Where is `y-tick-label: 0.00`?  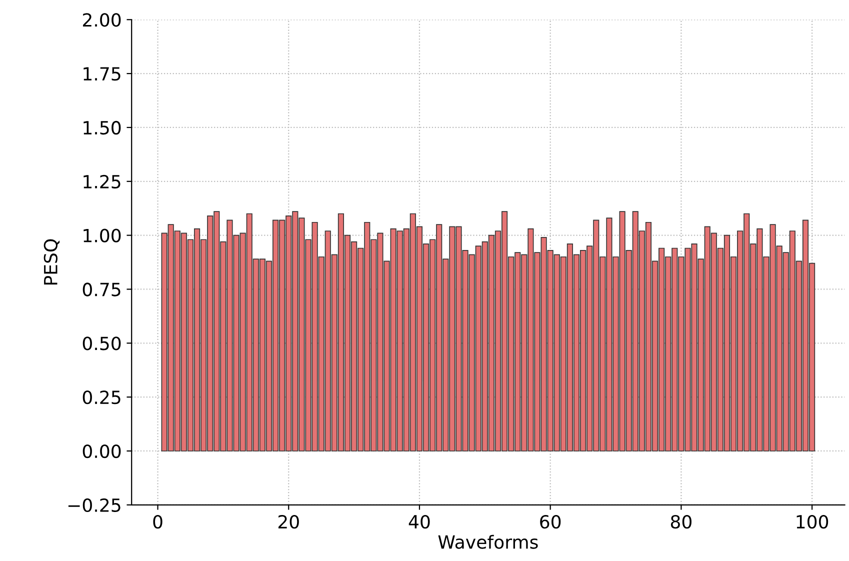
y-tick-label: 0.00 is located at coordinates (101, 451).